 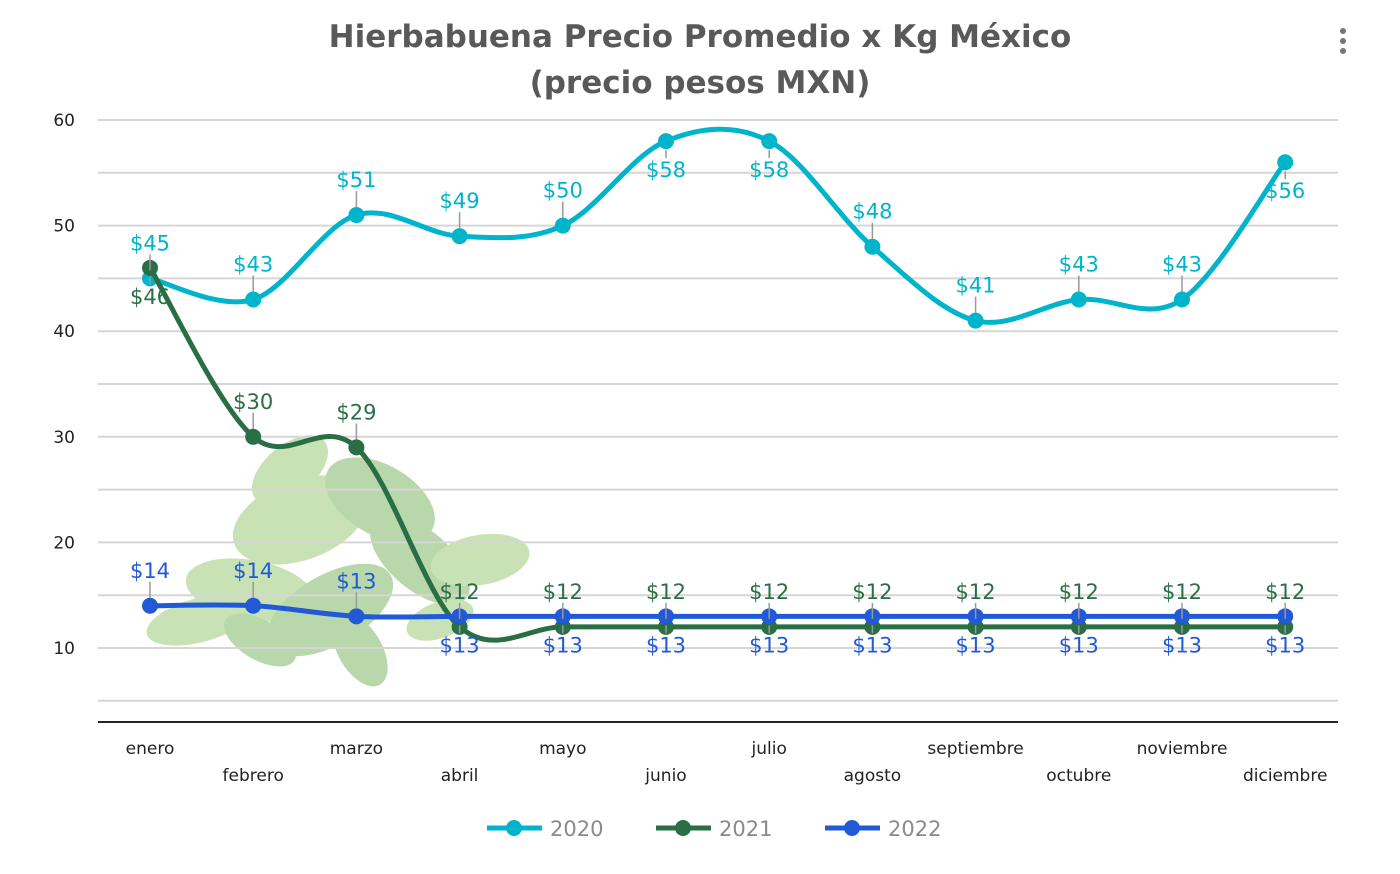 What do you see at coordinates (64, 543) in the screenshot?
I see `y-tick-label: 20` at bounding box center [64, 543].